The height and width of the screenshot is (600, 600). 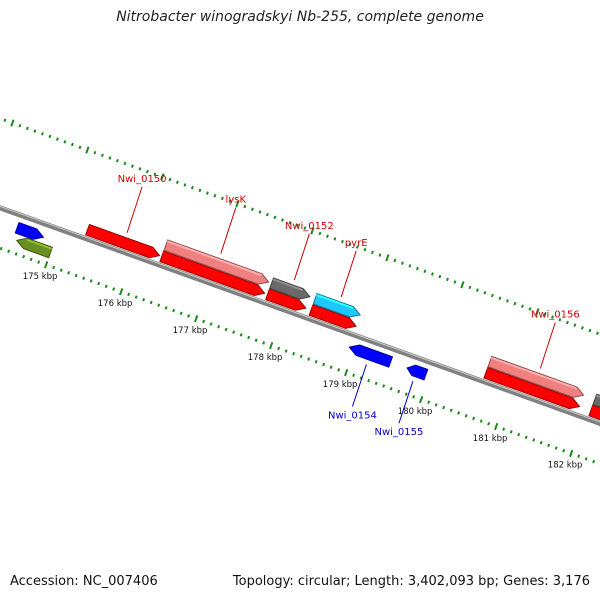 What do you see at coordinates (236, 200) in the screenshot?
I see `gene-label: lysK` at bounding box center [236, 200].